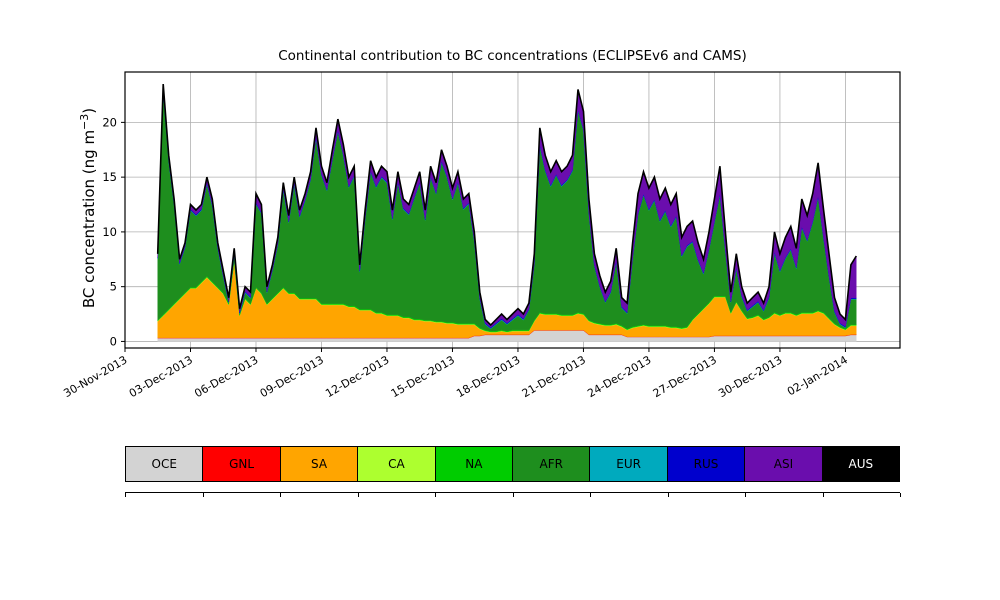  Describe the element at coordinates (109, 122) in the screenshot. I see `y-tick-label: 20` at that location.